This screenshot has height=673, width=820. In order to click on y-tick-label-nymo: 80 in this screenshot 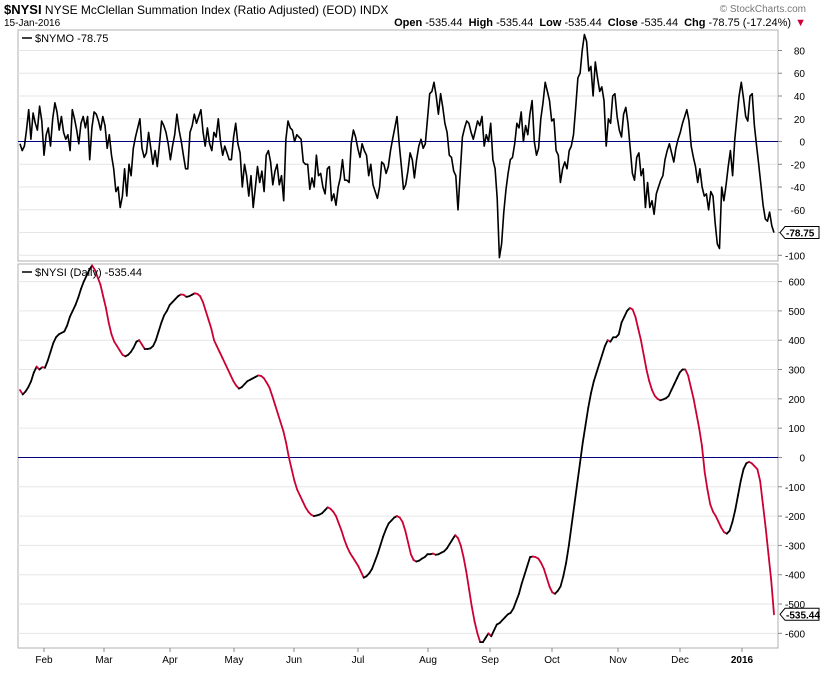, I will do `click(800, 51)`.